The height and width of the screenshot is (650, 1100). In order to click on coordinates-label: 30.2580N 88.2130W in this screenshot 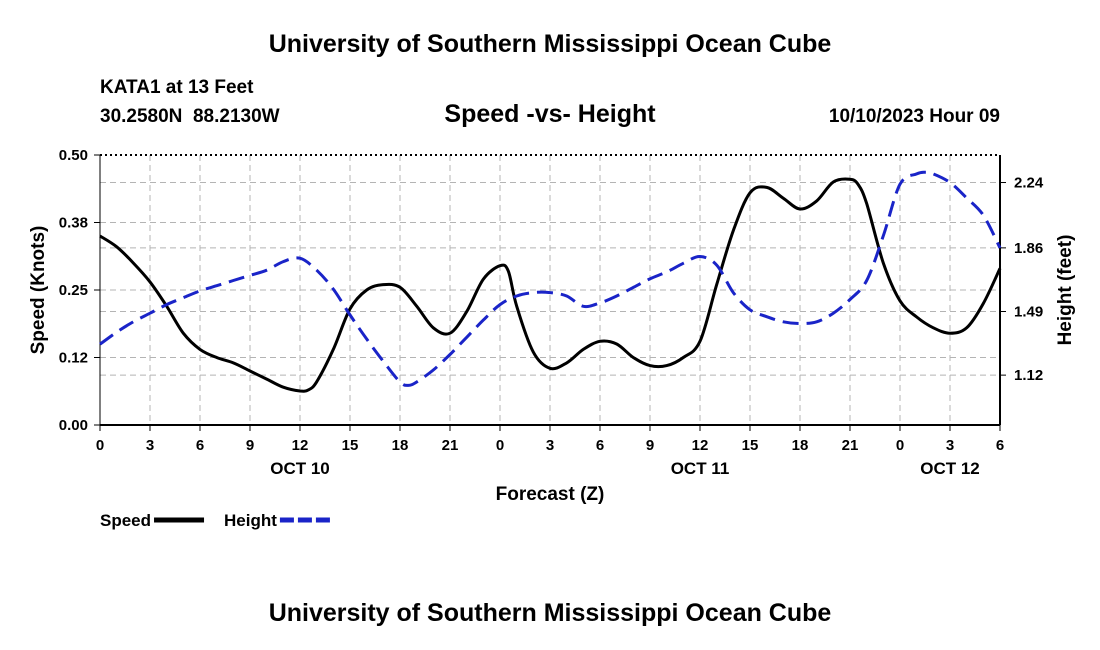, I will do `click(190, 116)`.